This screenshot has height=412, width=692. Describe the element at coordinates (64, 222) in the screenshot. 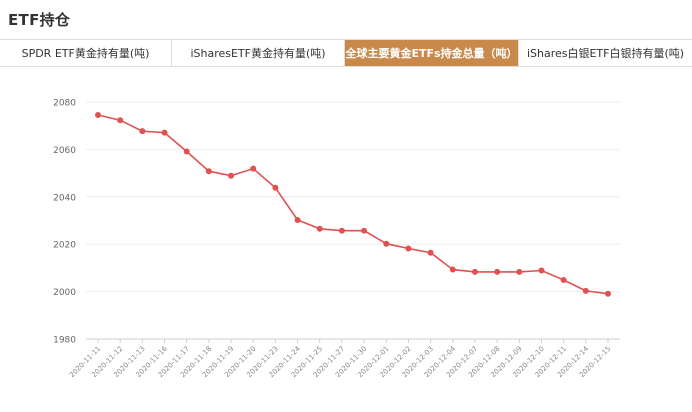

I see `y-axis-ticks: 1980 2000 2020 2040 2060 2080` at that location.